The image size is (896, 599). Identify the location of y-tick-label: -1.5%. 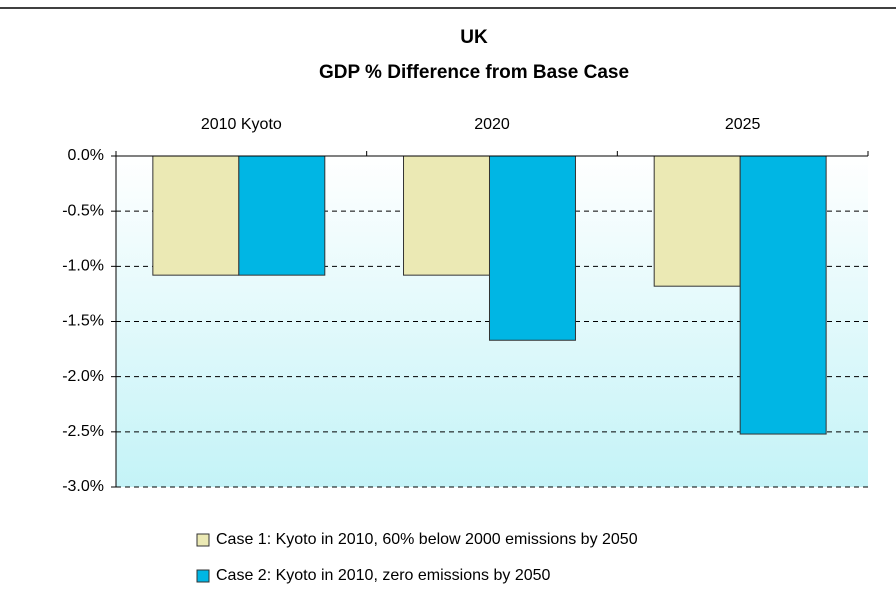
(83, 321).